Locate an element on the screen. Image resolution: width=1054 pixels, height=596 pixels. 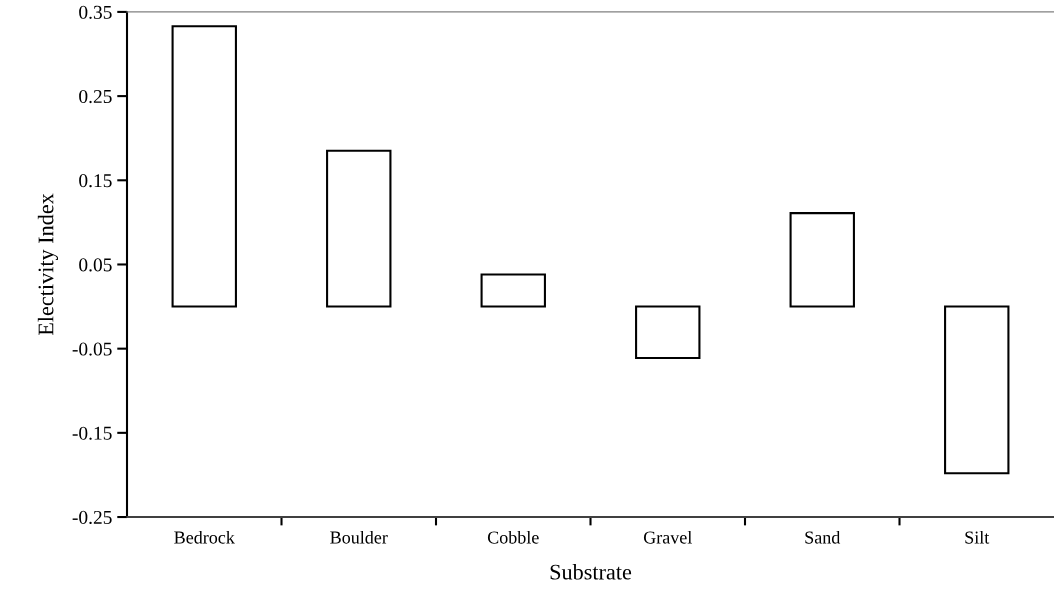
y-tick-label: 0.05 is located at coordinates (95, 265).